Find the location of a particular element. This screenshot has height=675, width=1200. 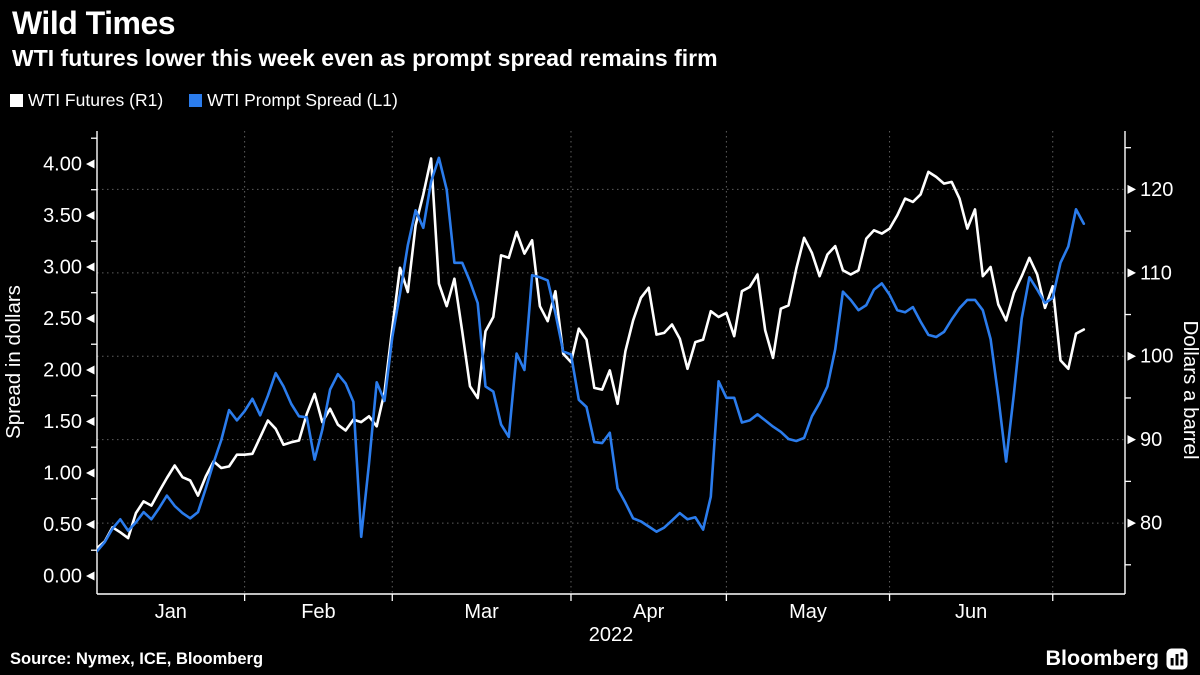

brand-wordmark: Bloomberg is located at coordinates (1102, 658).